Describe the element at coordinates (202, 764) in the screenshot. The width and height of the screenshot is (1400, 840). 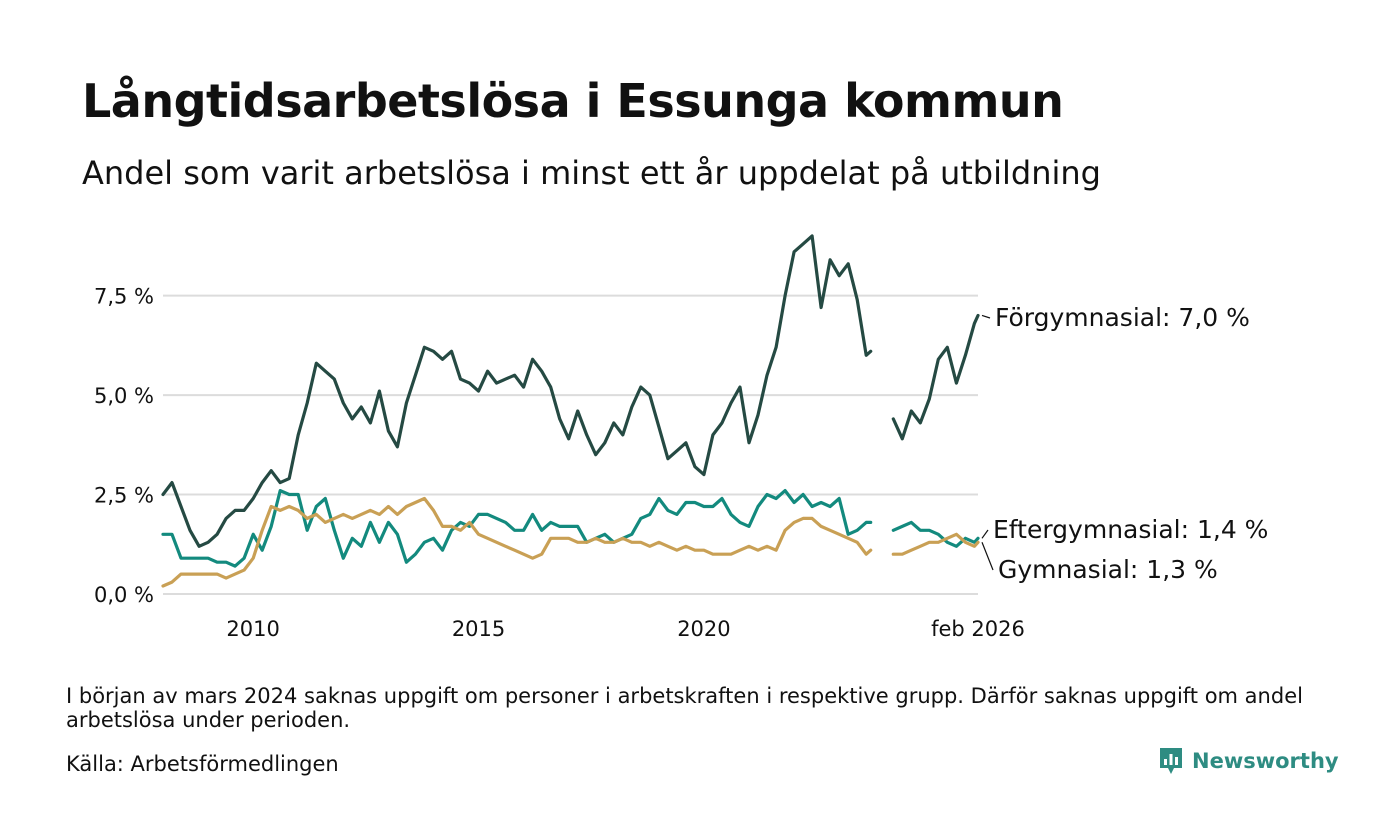
I see `chart-source: Källa: Arbetsförmedlingen` at that location.